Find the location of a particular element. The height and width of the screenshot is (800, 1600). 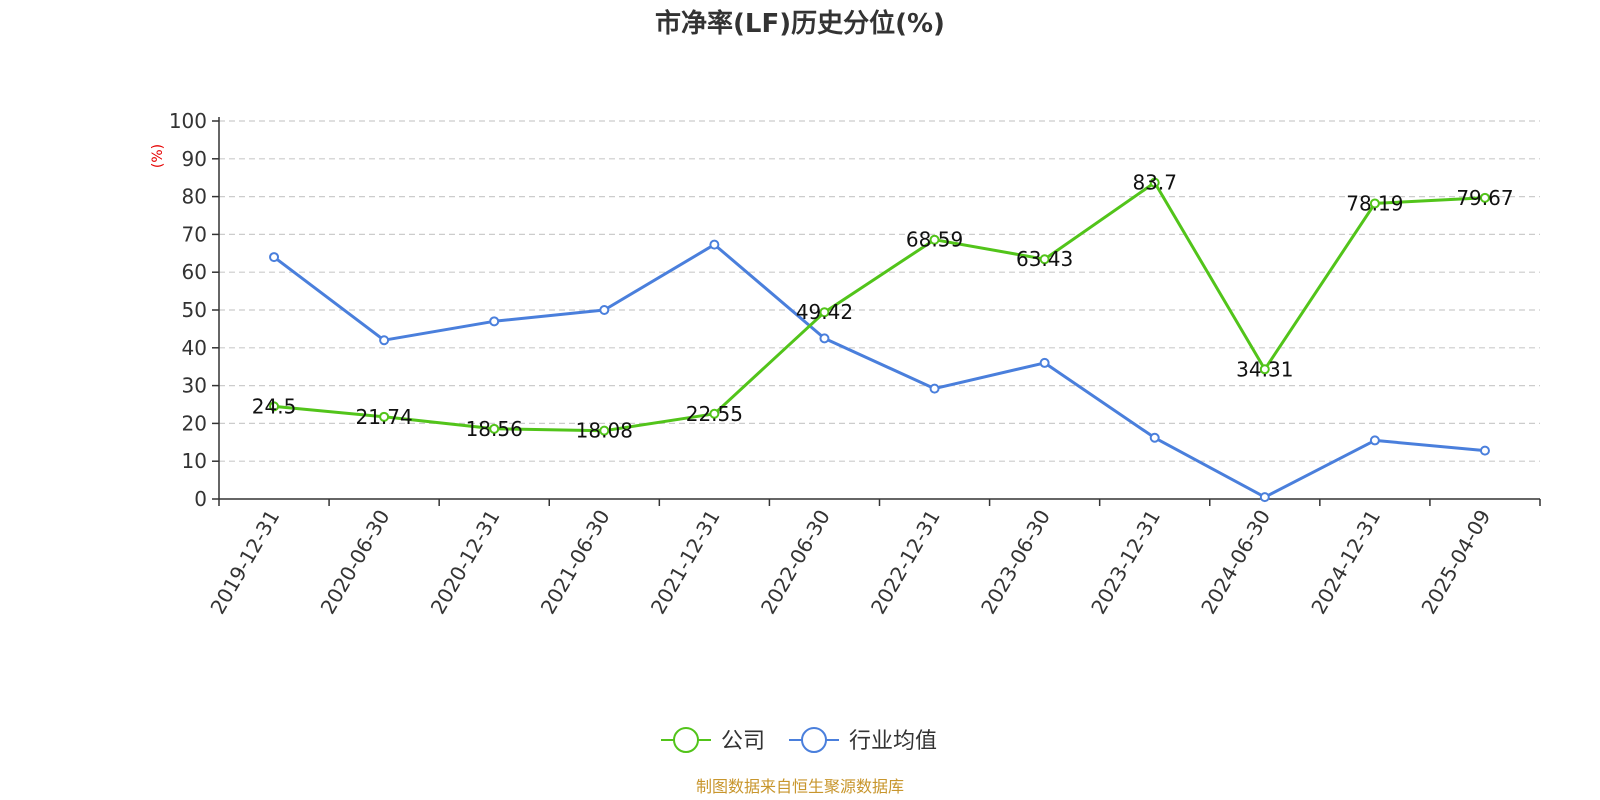

x-tick-label: 2023-06-30 is located at coordinates (1015, 562).